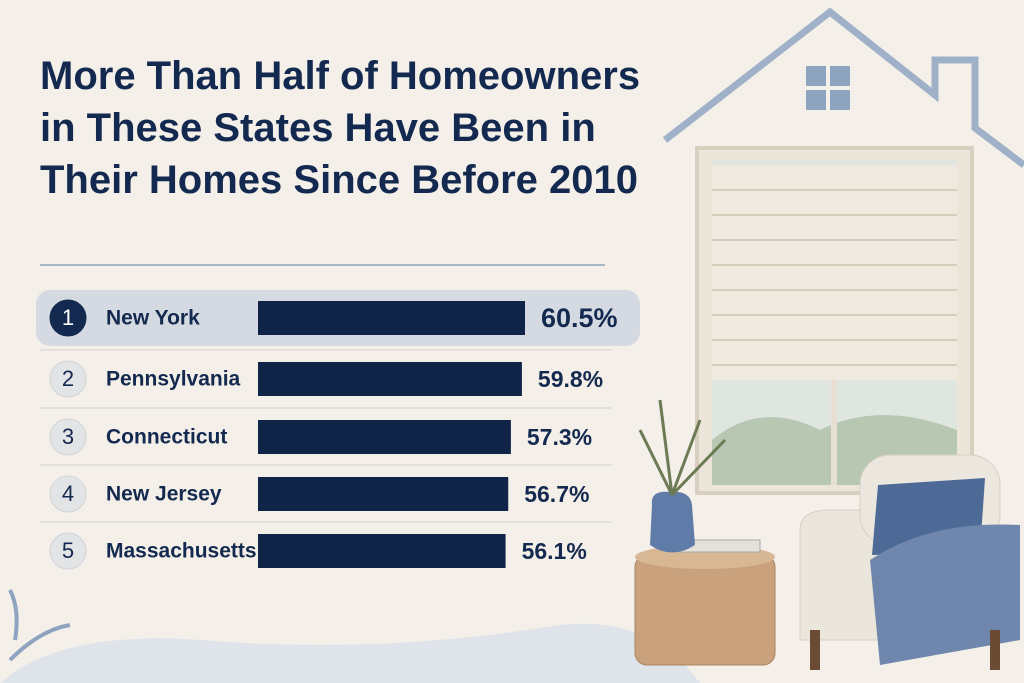  Describe the element at coordinates (834, 277) in the screenshot. I see `blind-slats` at that location.